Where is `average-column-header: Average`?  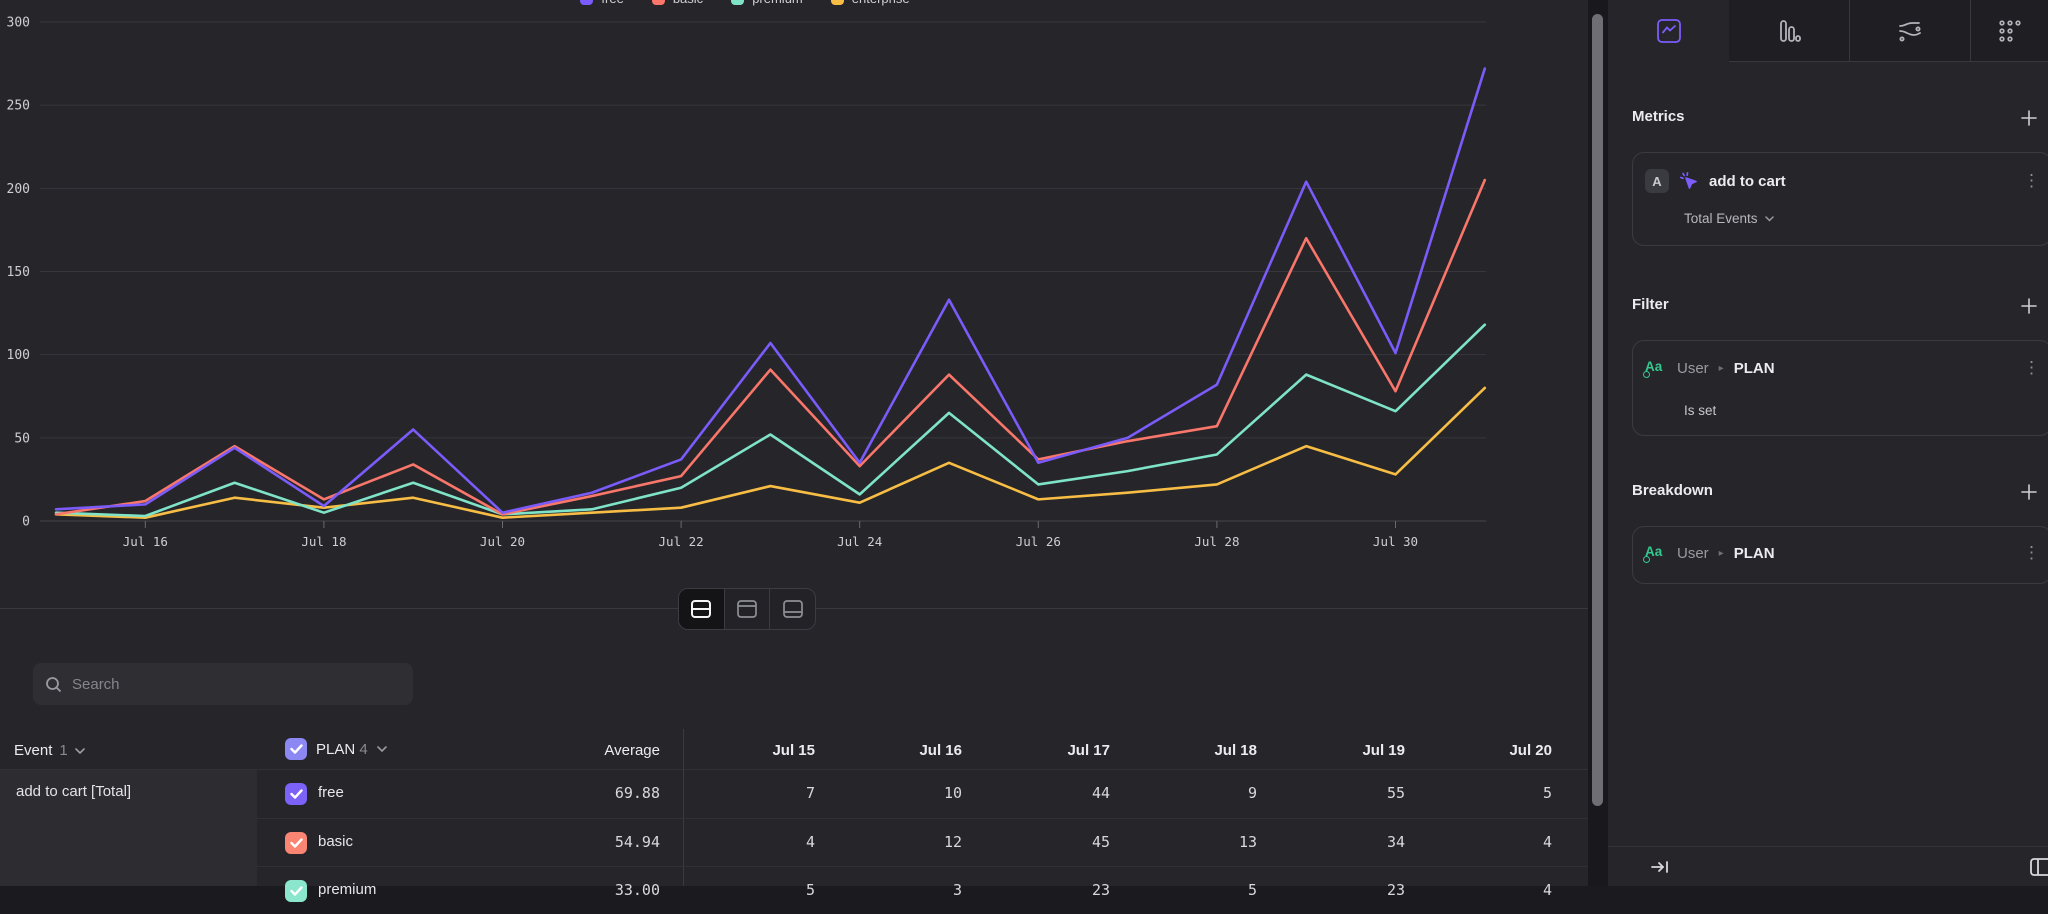
average-column-header: Average is located at coordinates (550, 750).